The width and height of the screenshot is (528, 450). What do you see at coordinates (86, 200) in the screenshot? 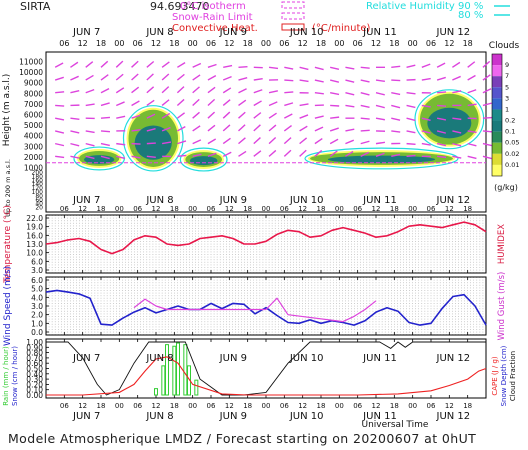
I see `day-label: JUN 7` at bounding box center [86, 200].